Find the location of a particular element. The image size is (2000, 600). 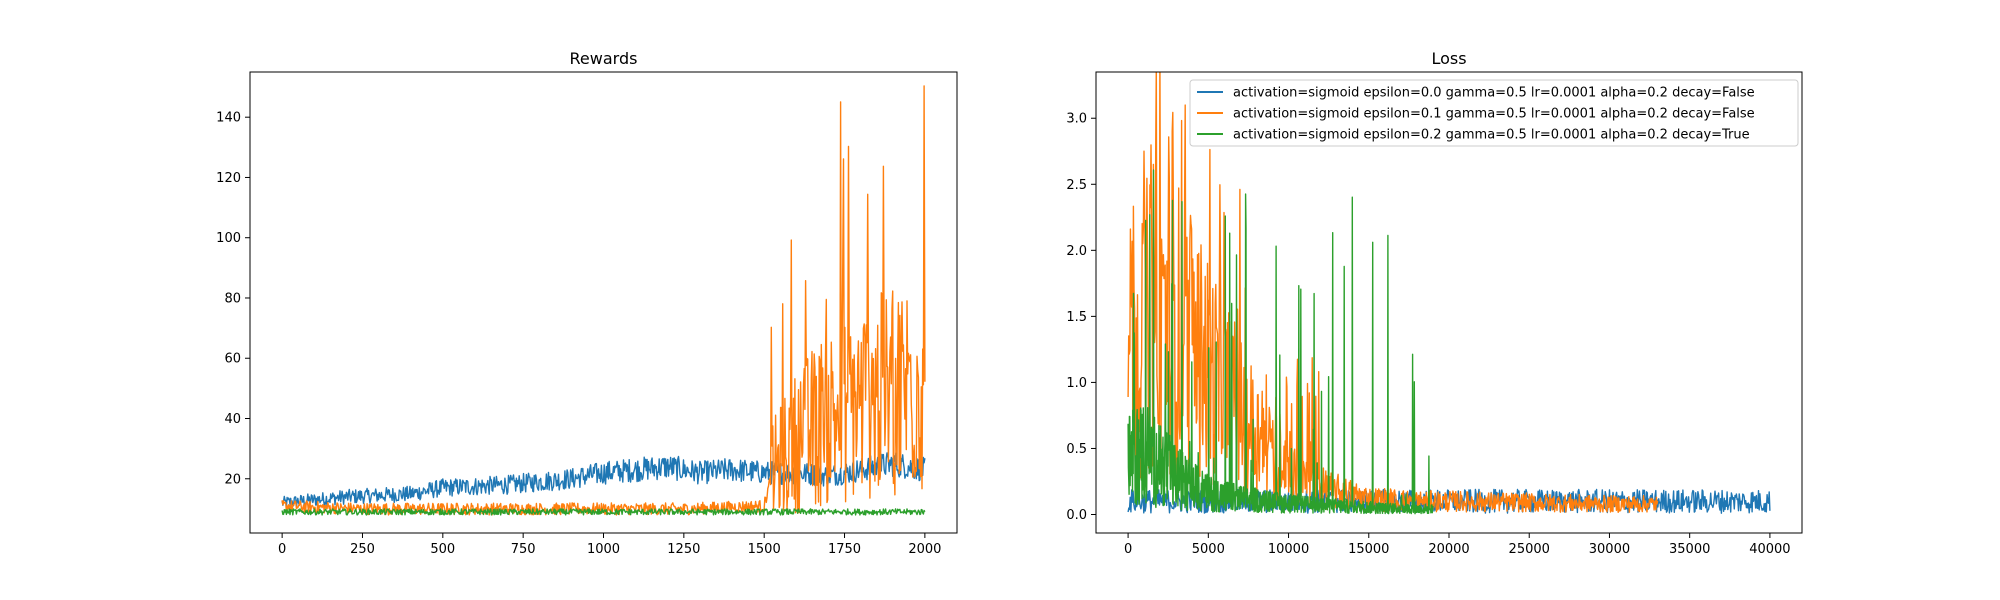

x-tick-label: 10000 is located at coordinates (1288, 549).